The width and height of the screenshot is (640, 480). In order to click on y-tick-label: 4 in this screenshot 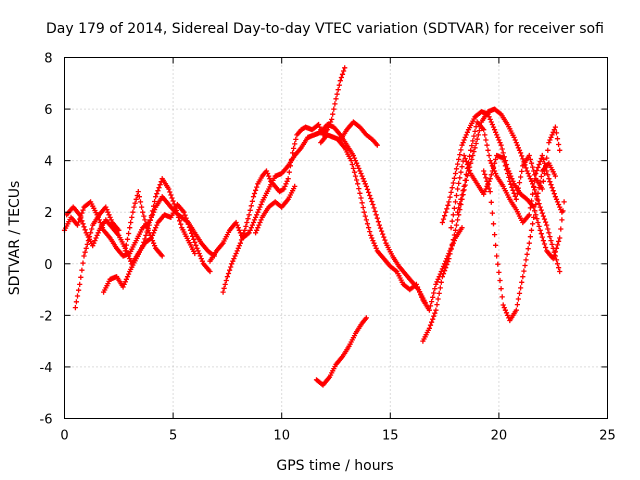, I will do `click(48, 162)`.